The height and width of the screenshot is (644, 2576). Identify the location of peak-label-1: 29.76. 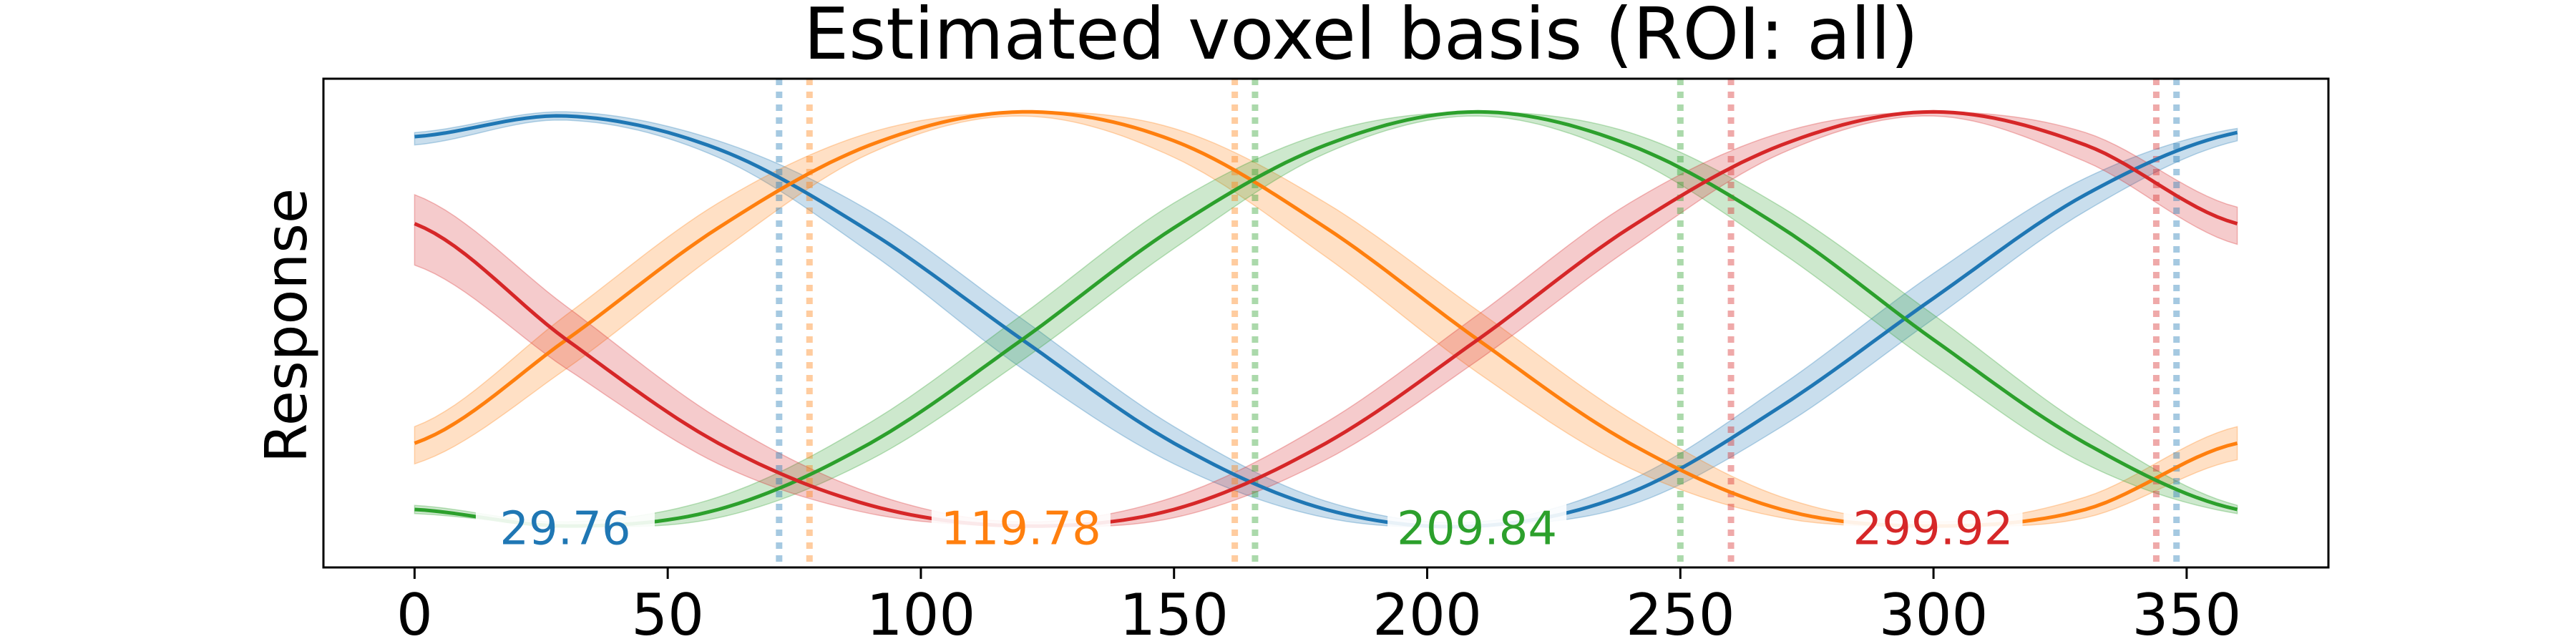
(564, 529).